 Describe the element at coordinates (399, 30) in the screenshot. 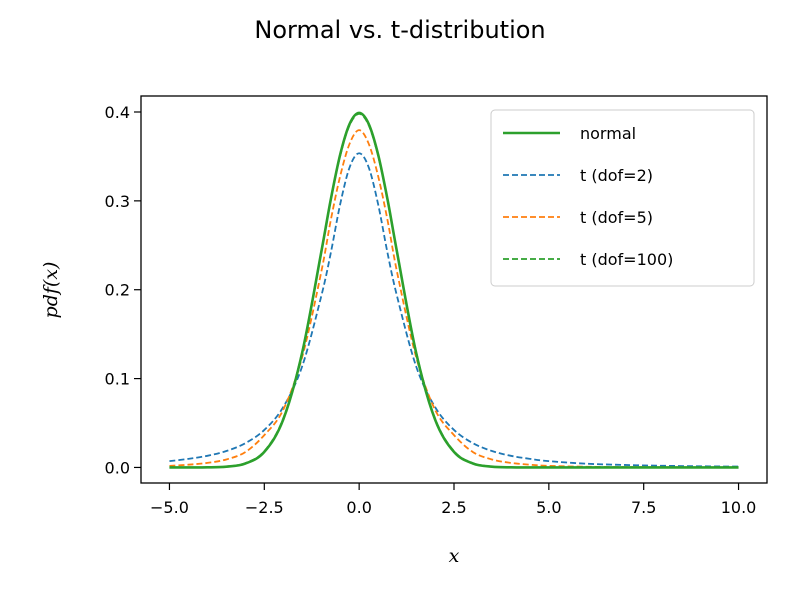

I see `chart-title: Normal vs. t-distribution` at that location.